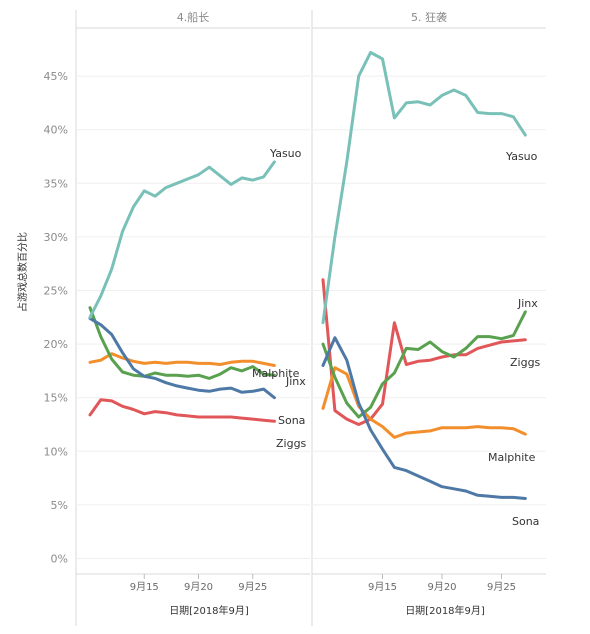  I want to click on series-line-yasuo, so click(182, 239).